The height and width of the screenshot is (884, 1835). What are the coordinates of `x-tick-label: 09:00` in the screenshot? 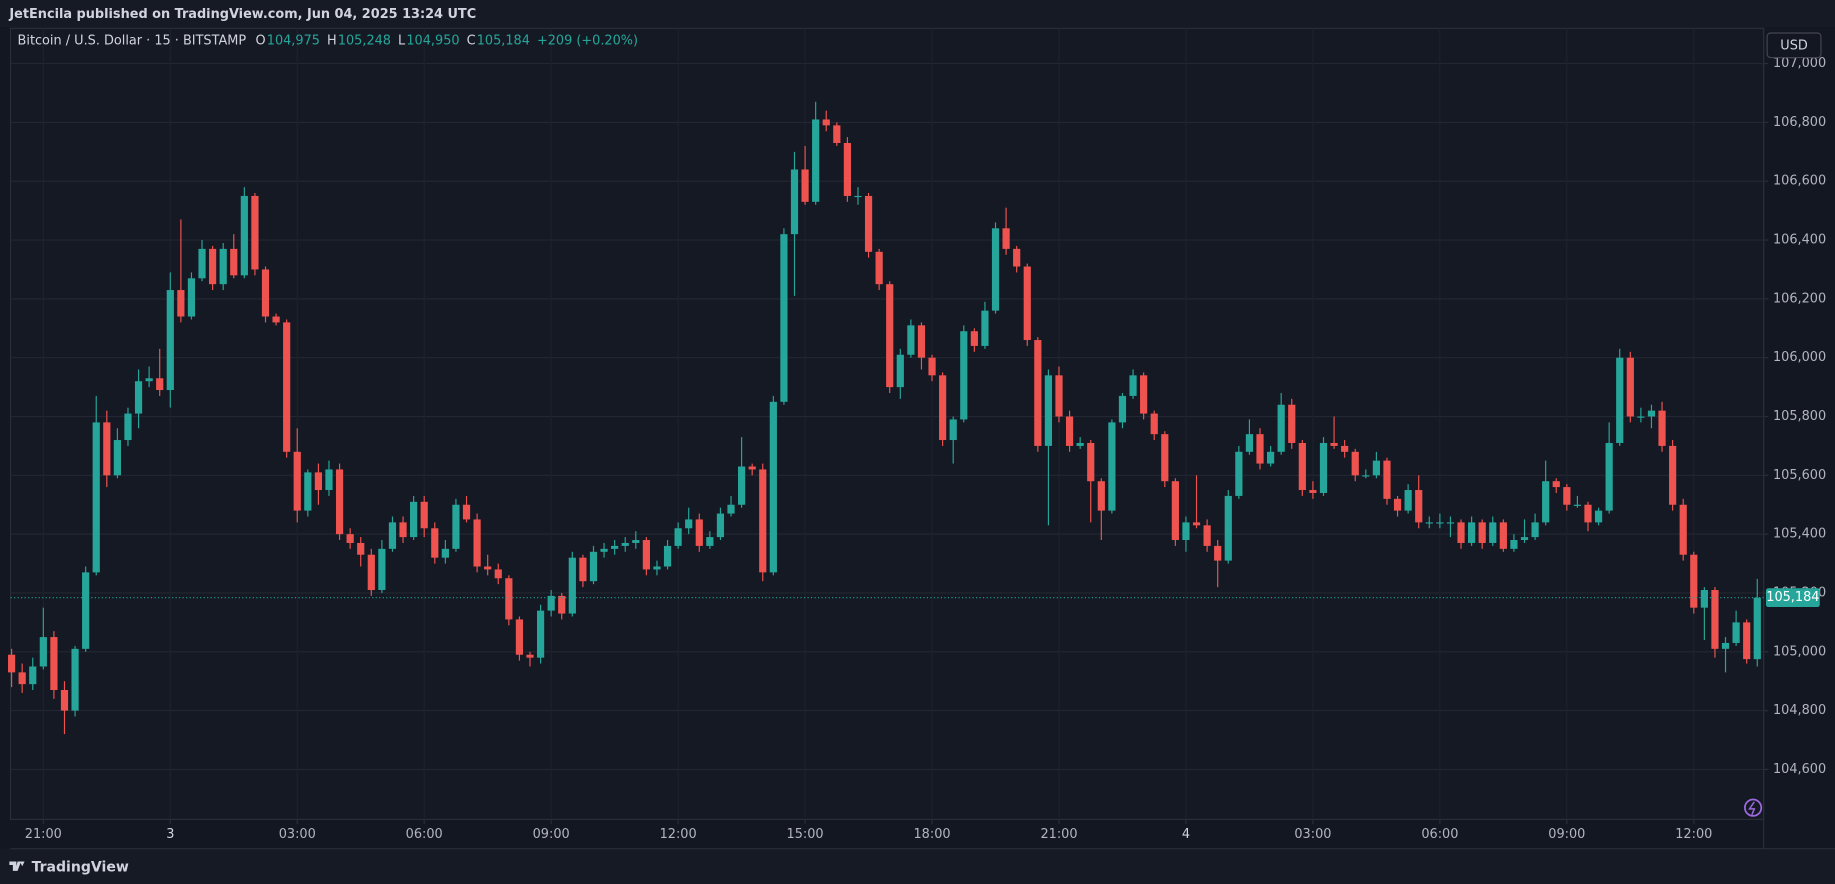 It's located at (1566, 834).